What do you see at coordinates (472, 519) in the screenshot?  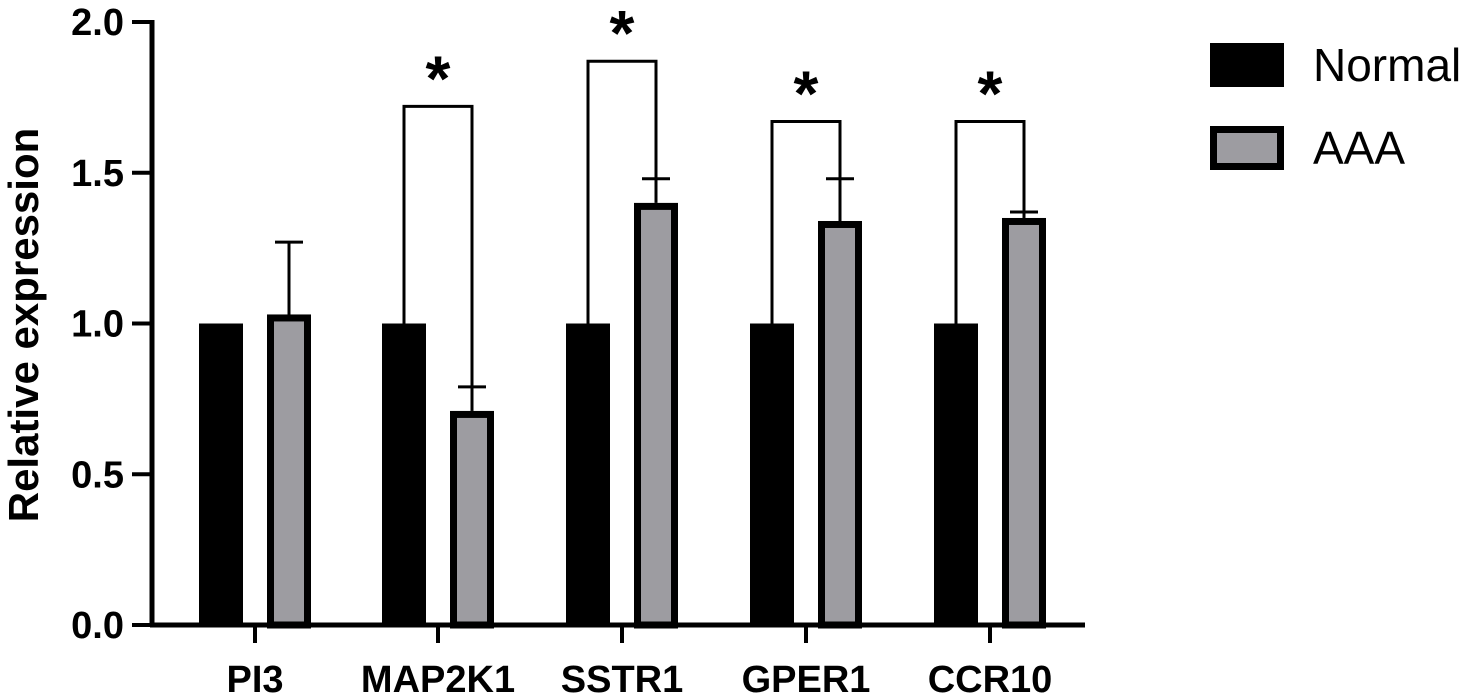 I see `bar-aaa-map2k1` at bounding box center [472, 519].